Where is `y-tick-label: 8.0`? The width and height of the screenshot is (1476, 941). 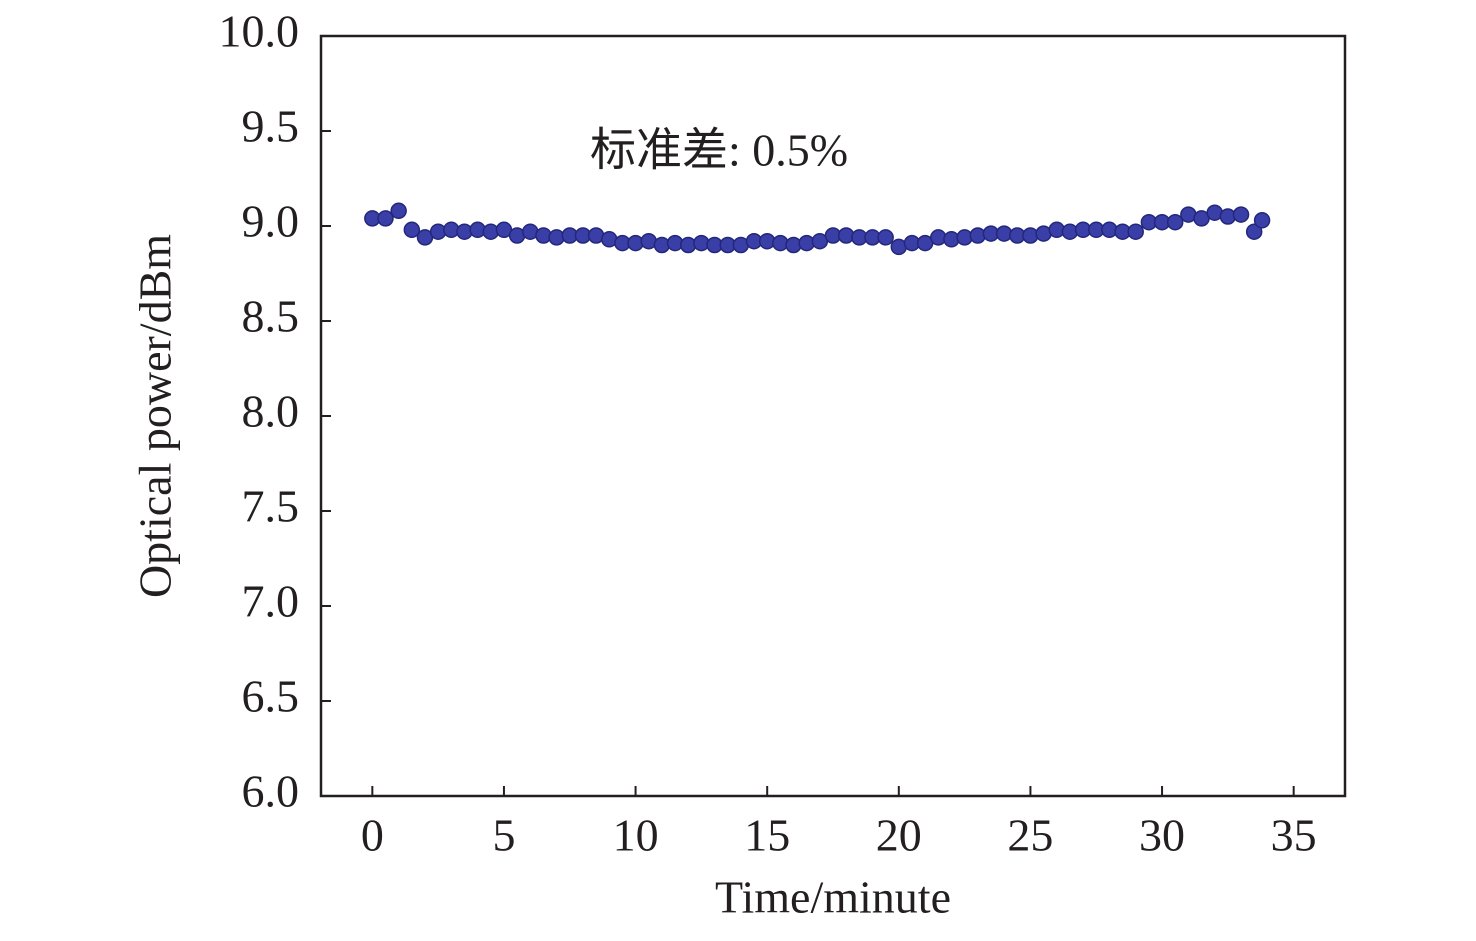 y-tick-label: 8.0 is located at coordinates (271, 411).